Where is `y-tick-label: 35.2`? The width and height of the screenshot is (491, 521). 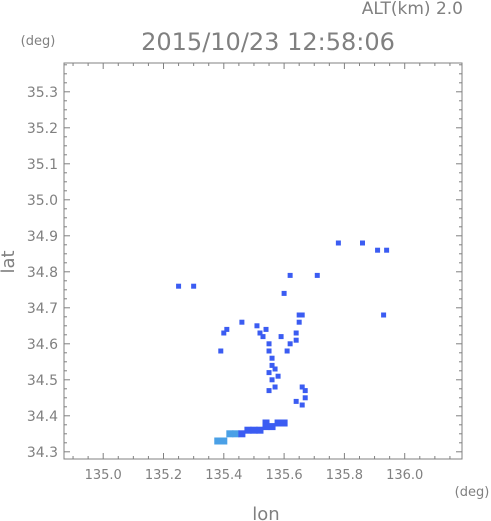
y-tick-label: 35.2 is located at coordinates (42, 129).